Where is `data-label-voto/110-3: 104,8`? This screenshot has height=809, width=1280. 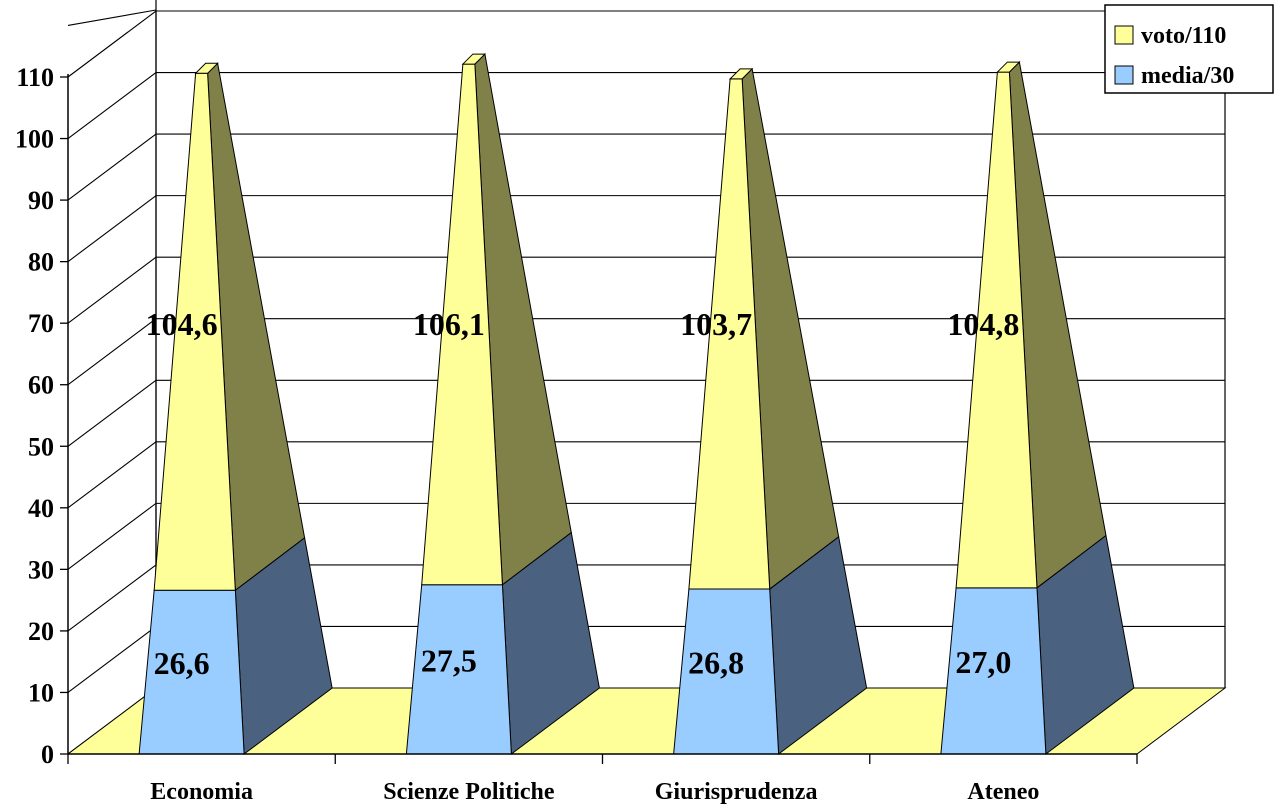 data-label-voto/110-3: 104,8 is located at coordinates (983, 324).